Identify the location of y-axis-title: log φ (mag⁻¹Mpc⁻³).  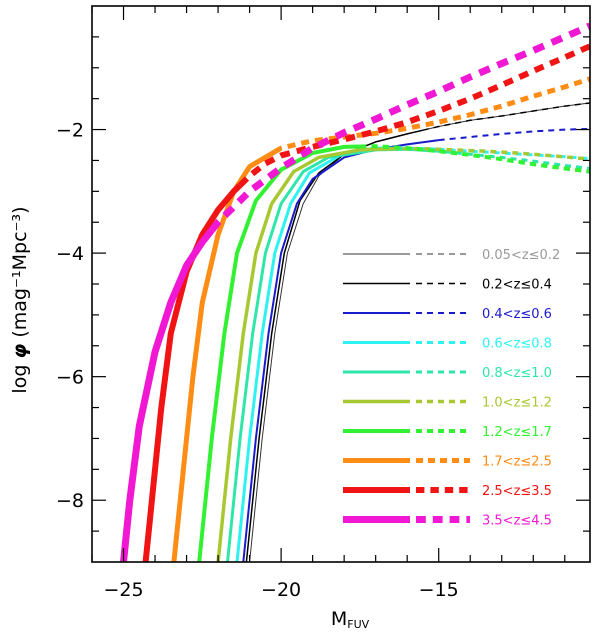
(20, 299).